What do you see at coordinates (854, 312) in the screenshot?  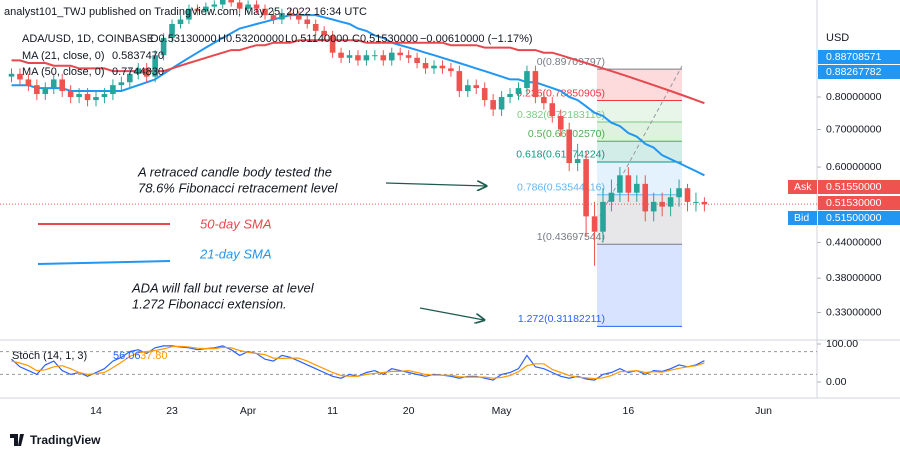 I see `y-tick-label: 0.33000000` at bounding box center [854, 312].